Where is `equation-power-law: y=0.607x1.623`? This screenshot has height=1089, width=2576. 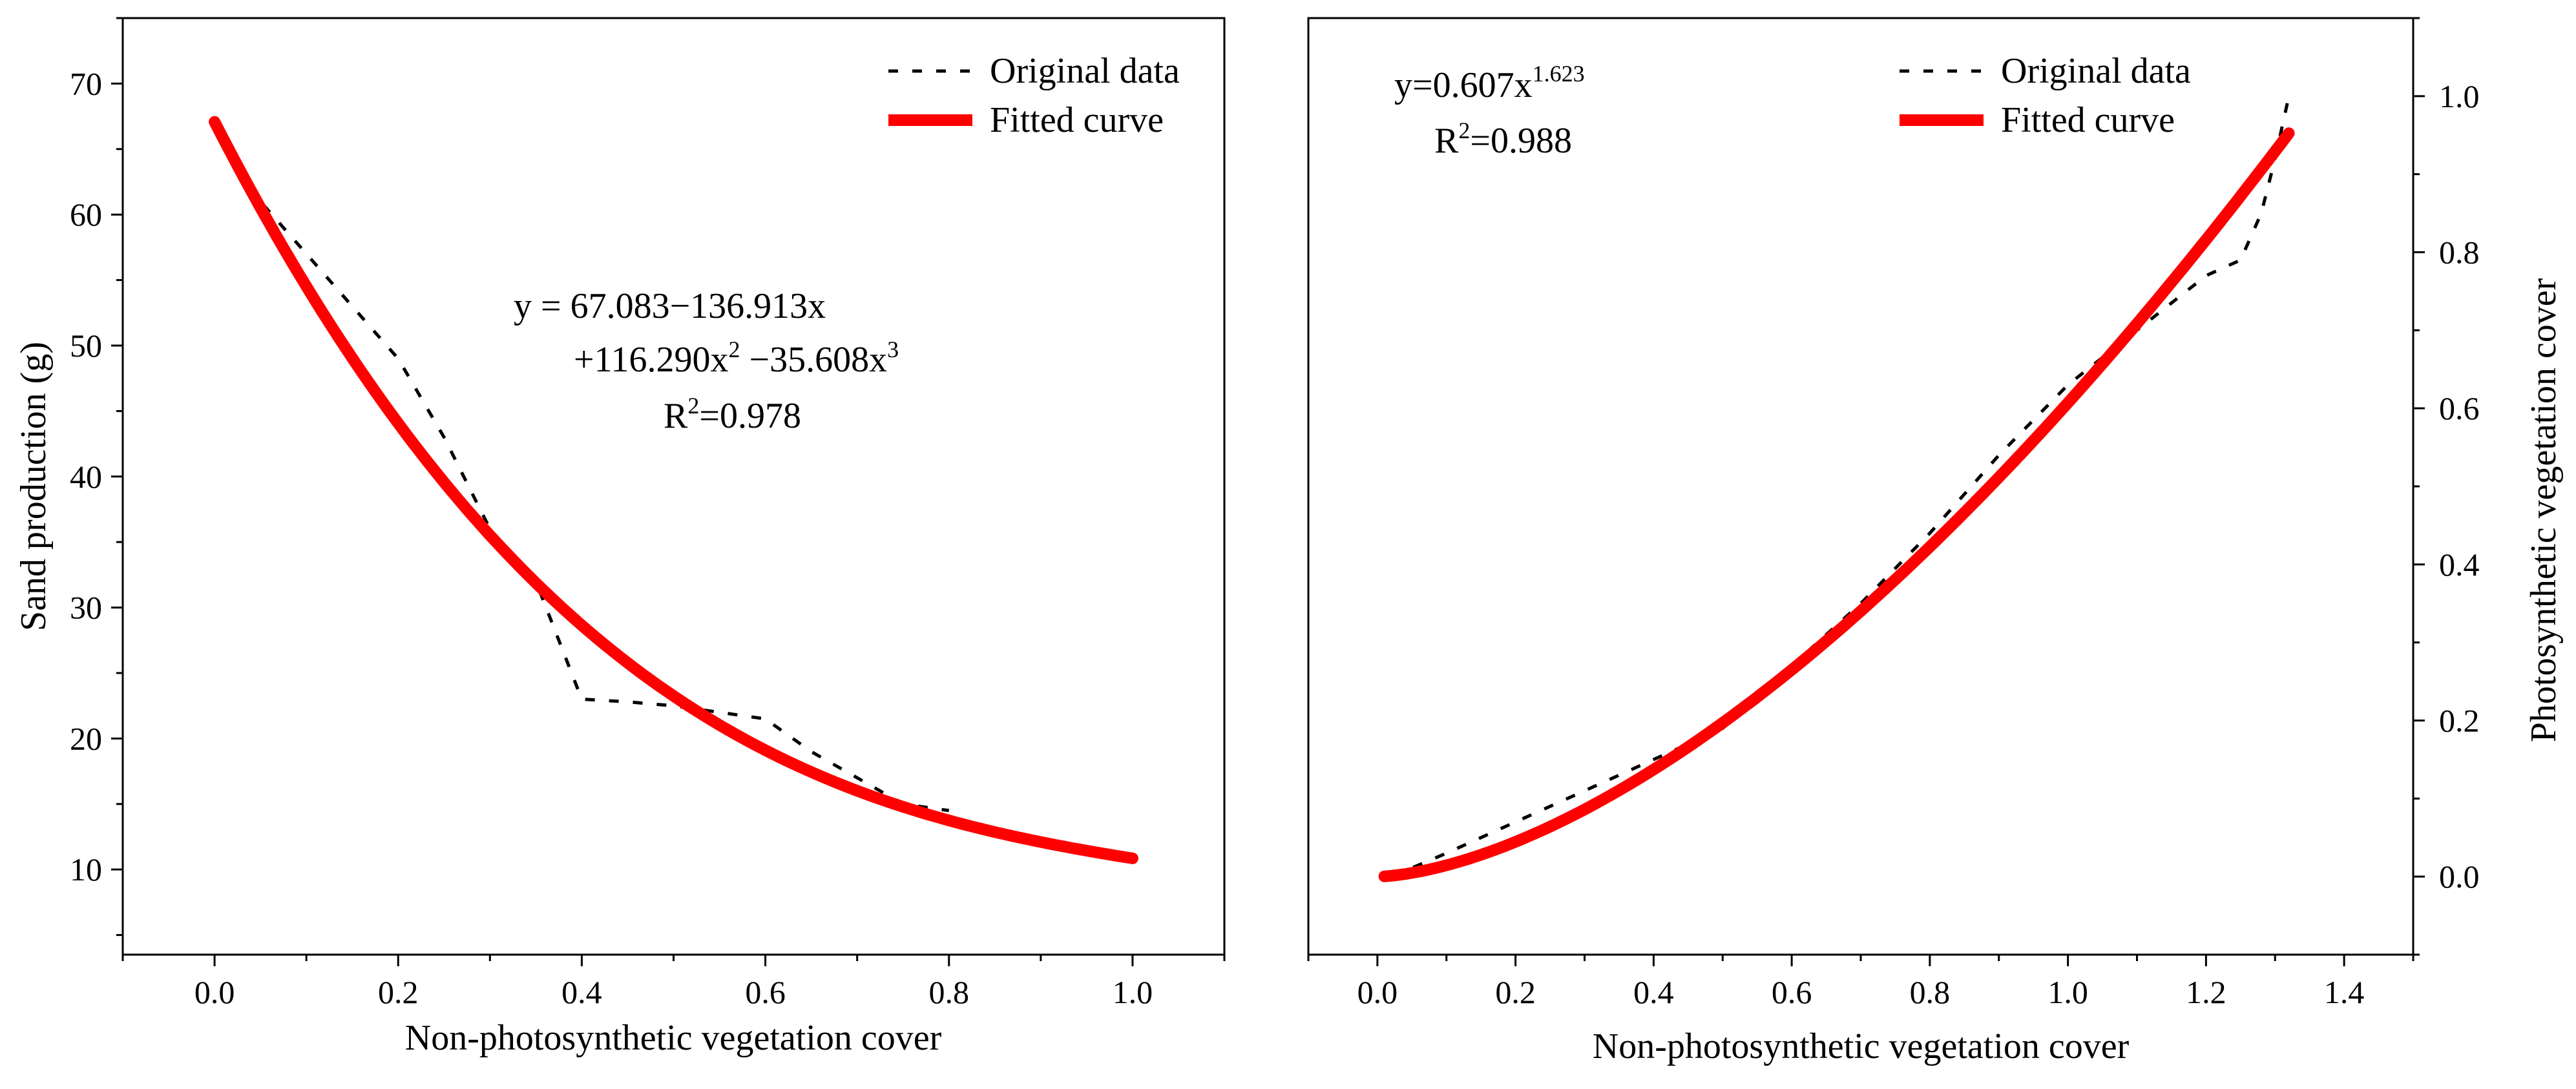
equation-power-law: y=0.607x1.623 is located at coordinates (1489, 83).